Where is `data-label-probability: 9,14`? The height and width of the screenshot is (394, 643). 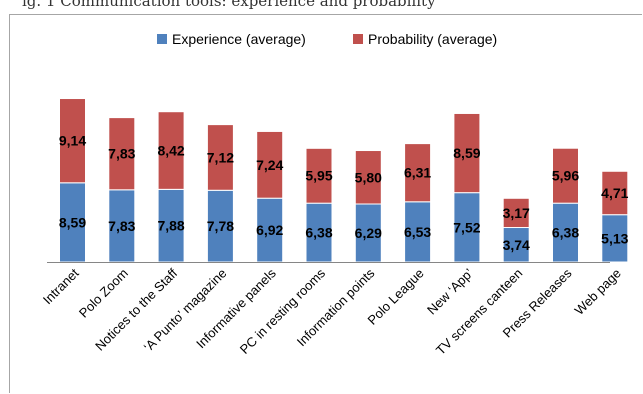
data-label-probability: 9,14 is located at coordinates (72, 141).